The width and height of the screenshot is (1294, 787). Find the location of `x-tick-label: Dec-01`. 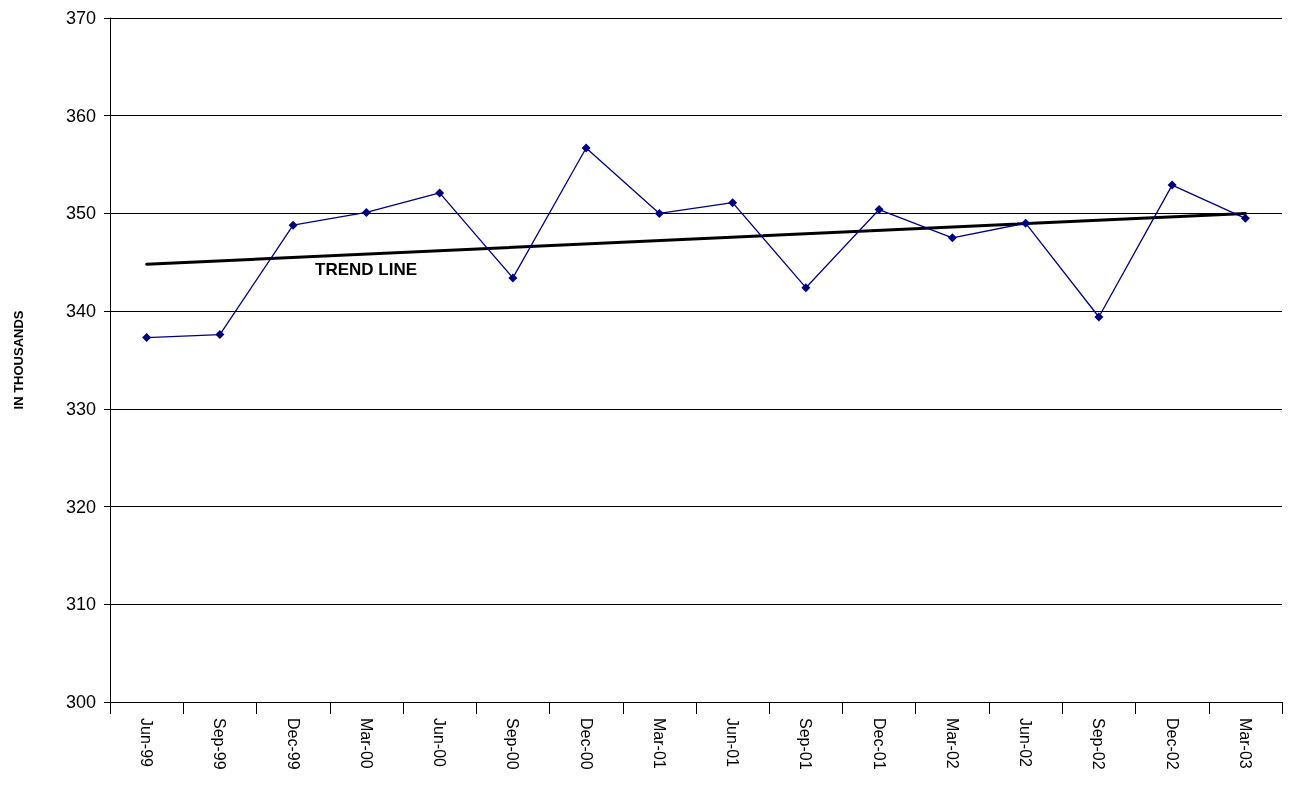

x-tick-label: Dec-01 is located at coordinates (879, 744).